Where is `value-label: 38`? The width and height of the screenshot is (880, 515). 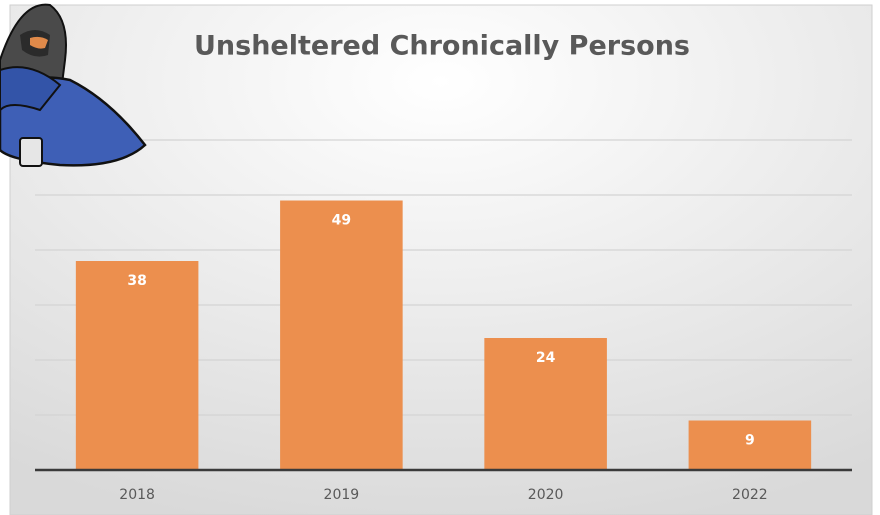
value-label: 38 is located at coordinates (136, 281).